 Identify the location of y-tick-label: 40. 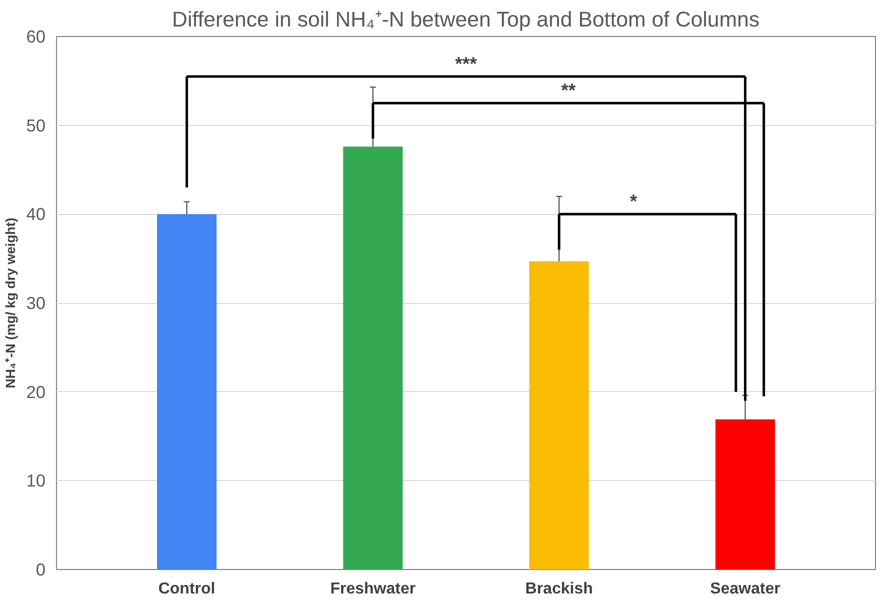
(36, 214).